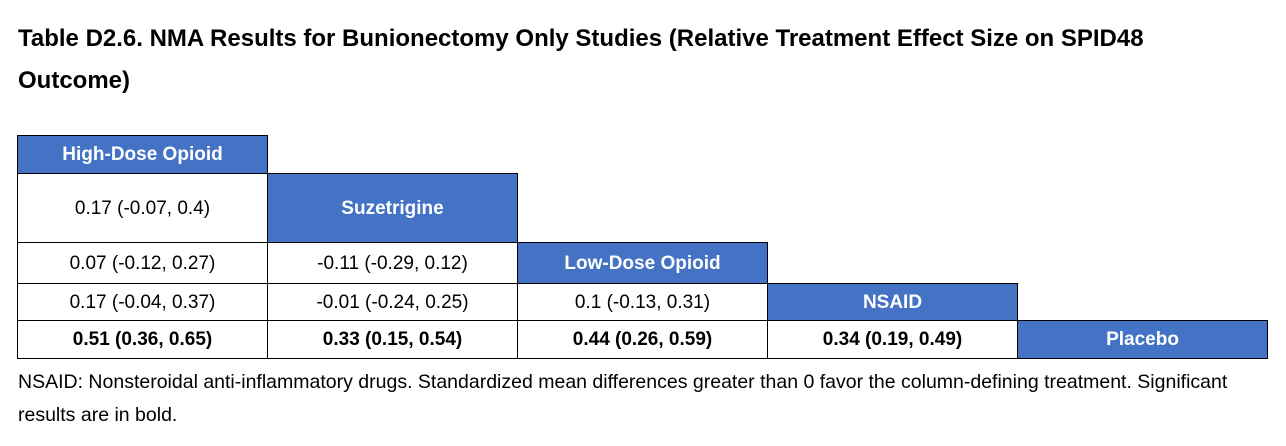 The image size is (1286, 446). Describe the element at coordinates (142, 302) in the screenshot. I see `effect-cell: 0.17 (-0.04, 0.37)` at that location.